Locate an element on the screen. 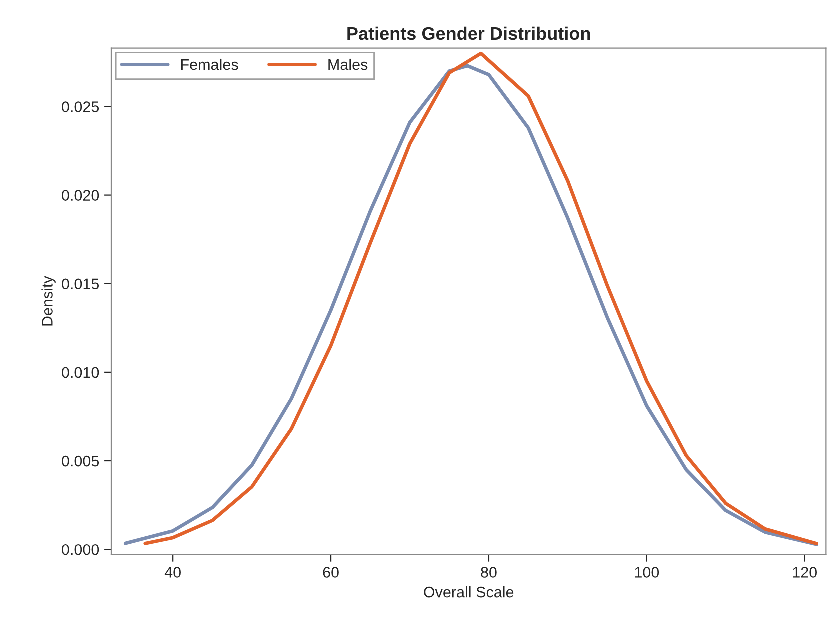 The width and height of the screenshot is (832, 627). x-tick-label: 40 is located at coordinates (172, 572).